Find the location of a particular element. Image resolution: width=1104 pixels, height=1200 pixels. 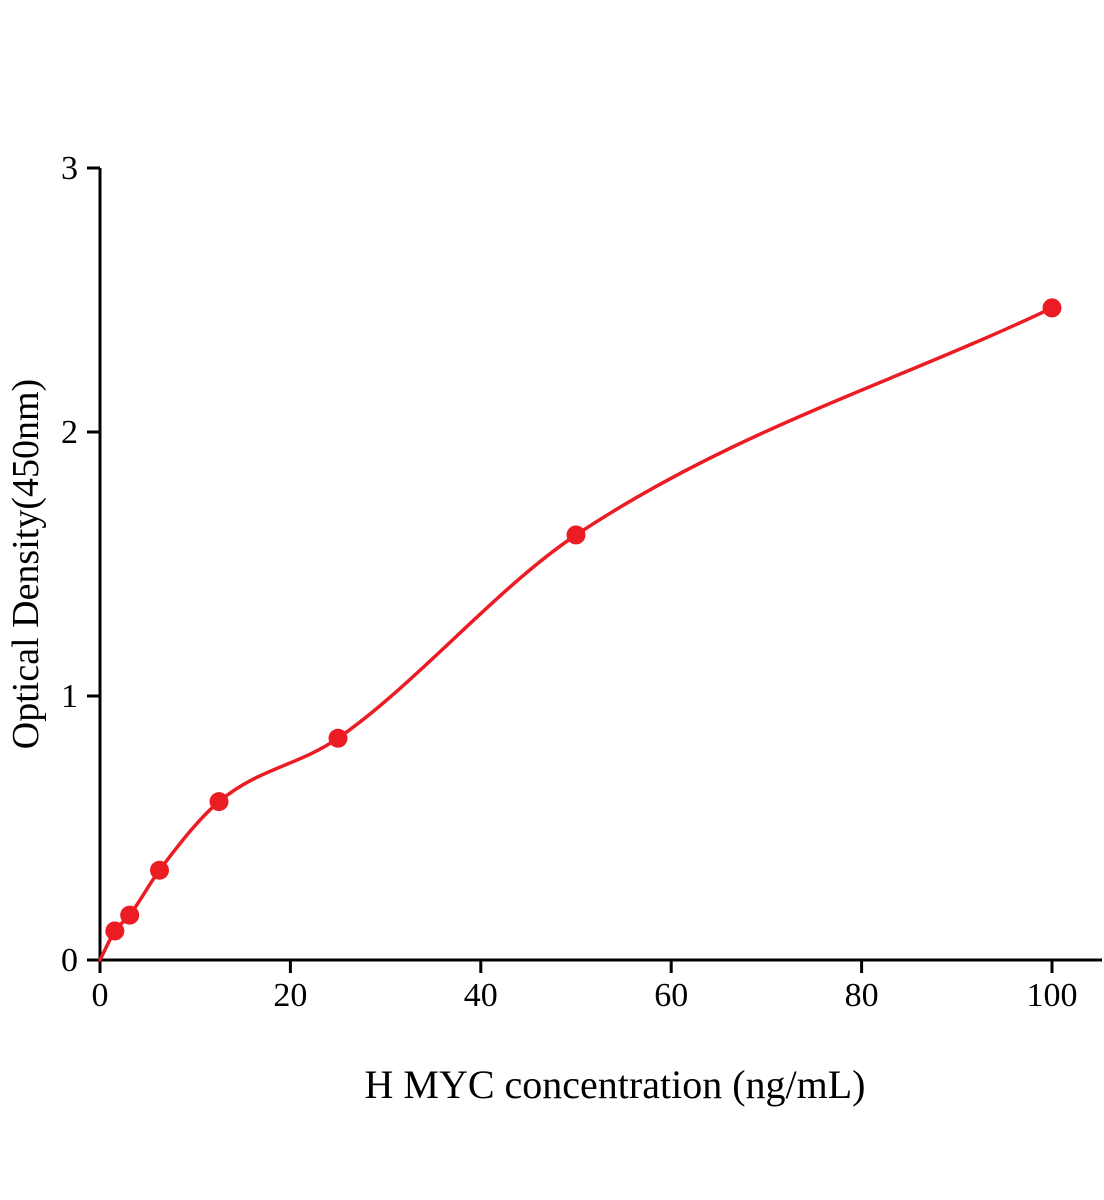

y-axis-title: Optical Density(450nm) is located at coordinates (26, 564).